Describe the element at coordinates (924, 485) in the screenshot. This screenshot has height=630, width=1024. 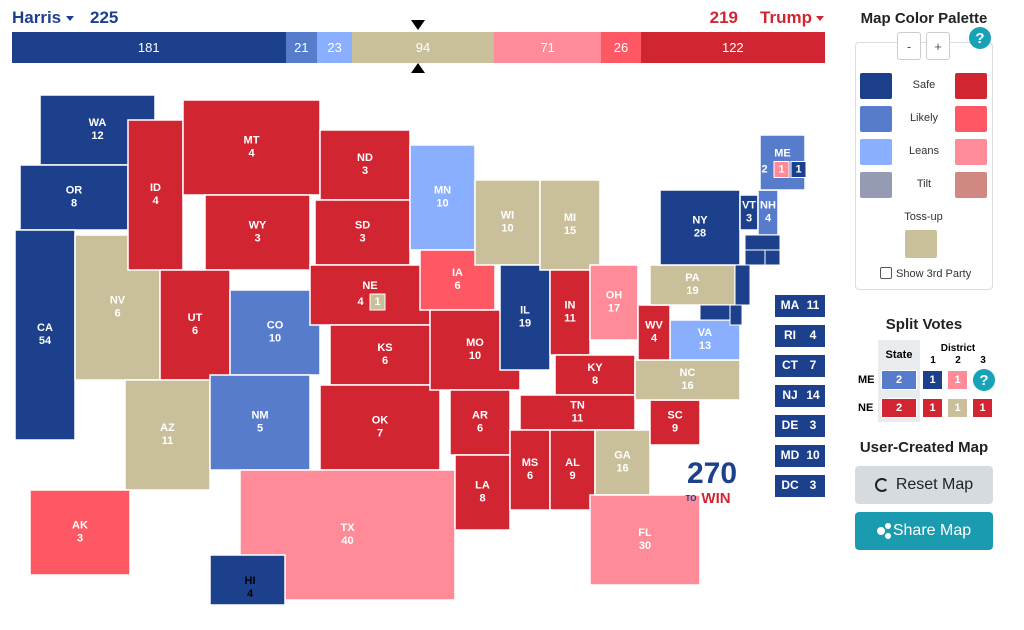
I see `reset-button: Reset Map` at that location.